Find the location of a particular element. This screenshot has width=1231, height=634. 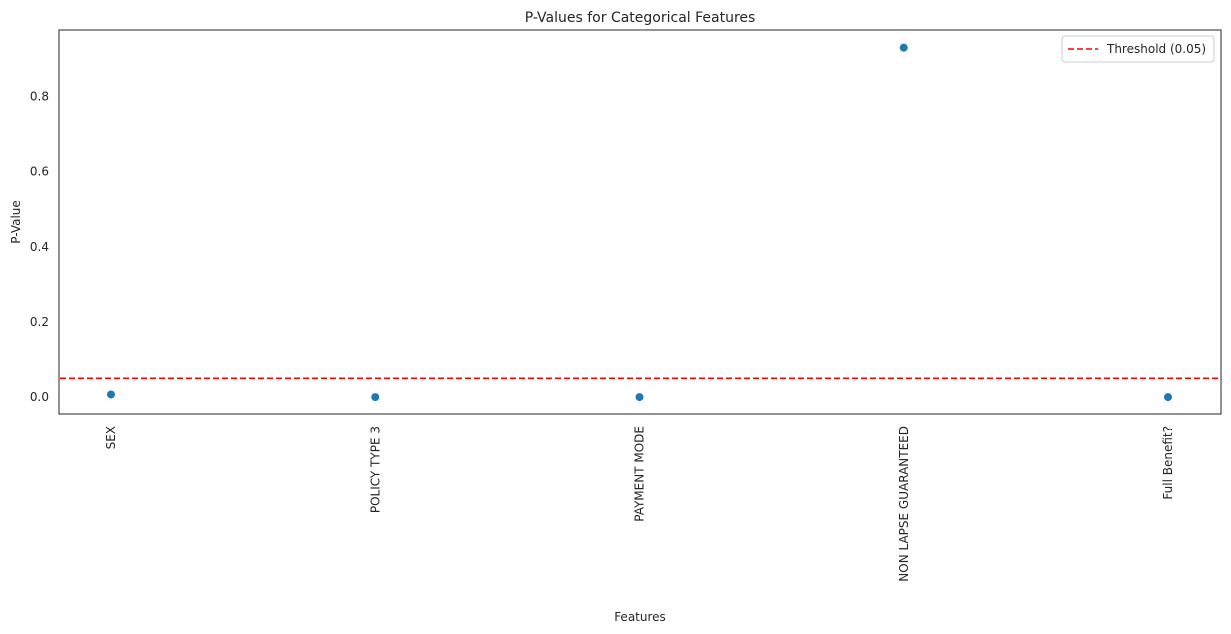

y-tick-label: 0.4 is located at coordinates (39, 247).